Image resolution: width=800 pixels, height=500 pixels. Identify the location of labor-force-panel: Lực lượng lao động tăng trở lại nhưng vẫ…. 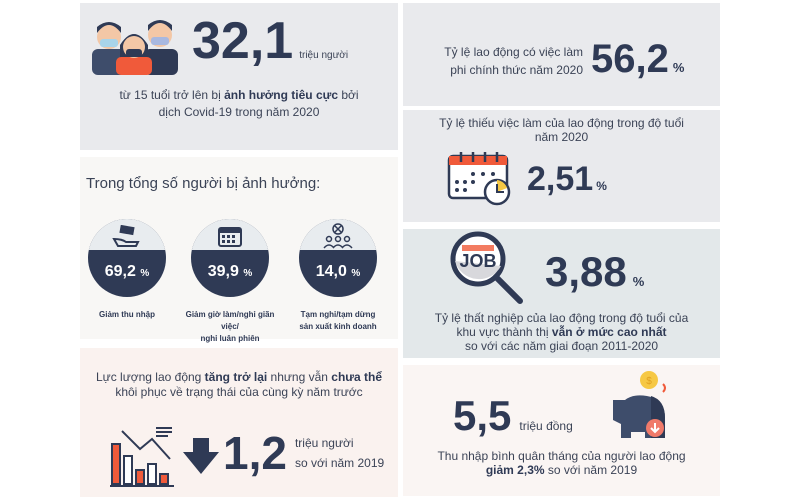
(239, 422).